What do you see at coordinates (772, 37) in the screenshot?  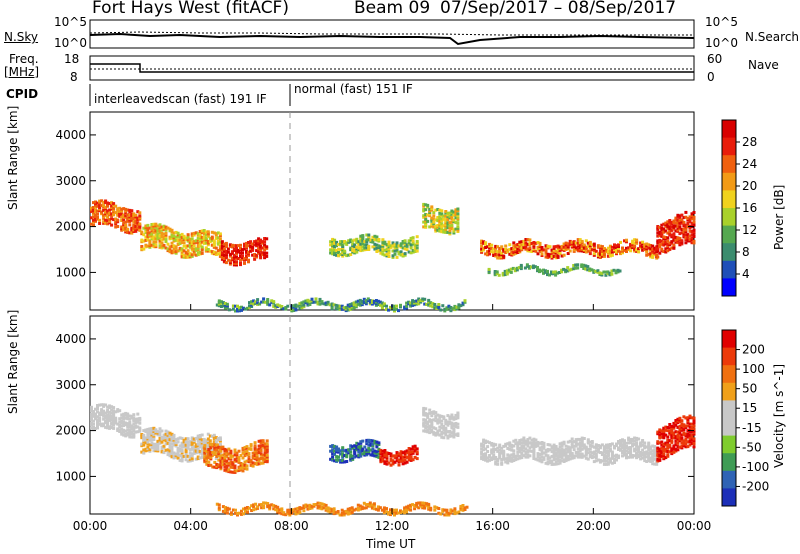 I see `nsearch-label: N.Search` at bounding box center [772, 37].